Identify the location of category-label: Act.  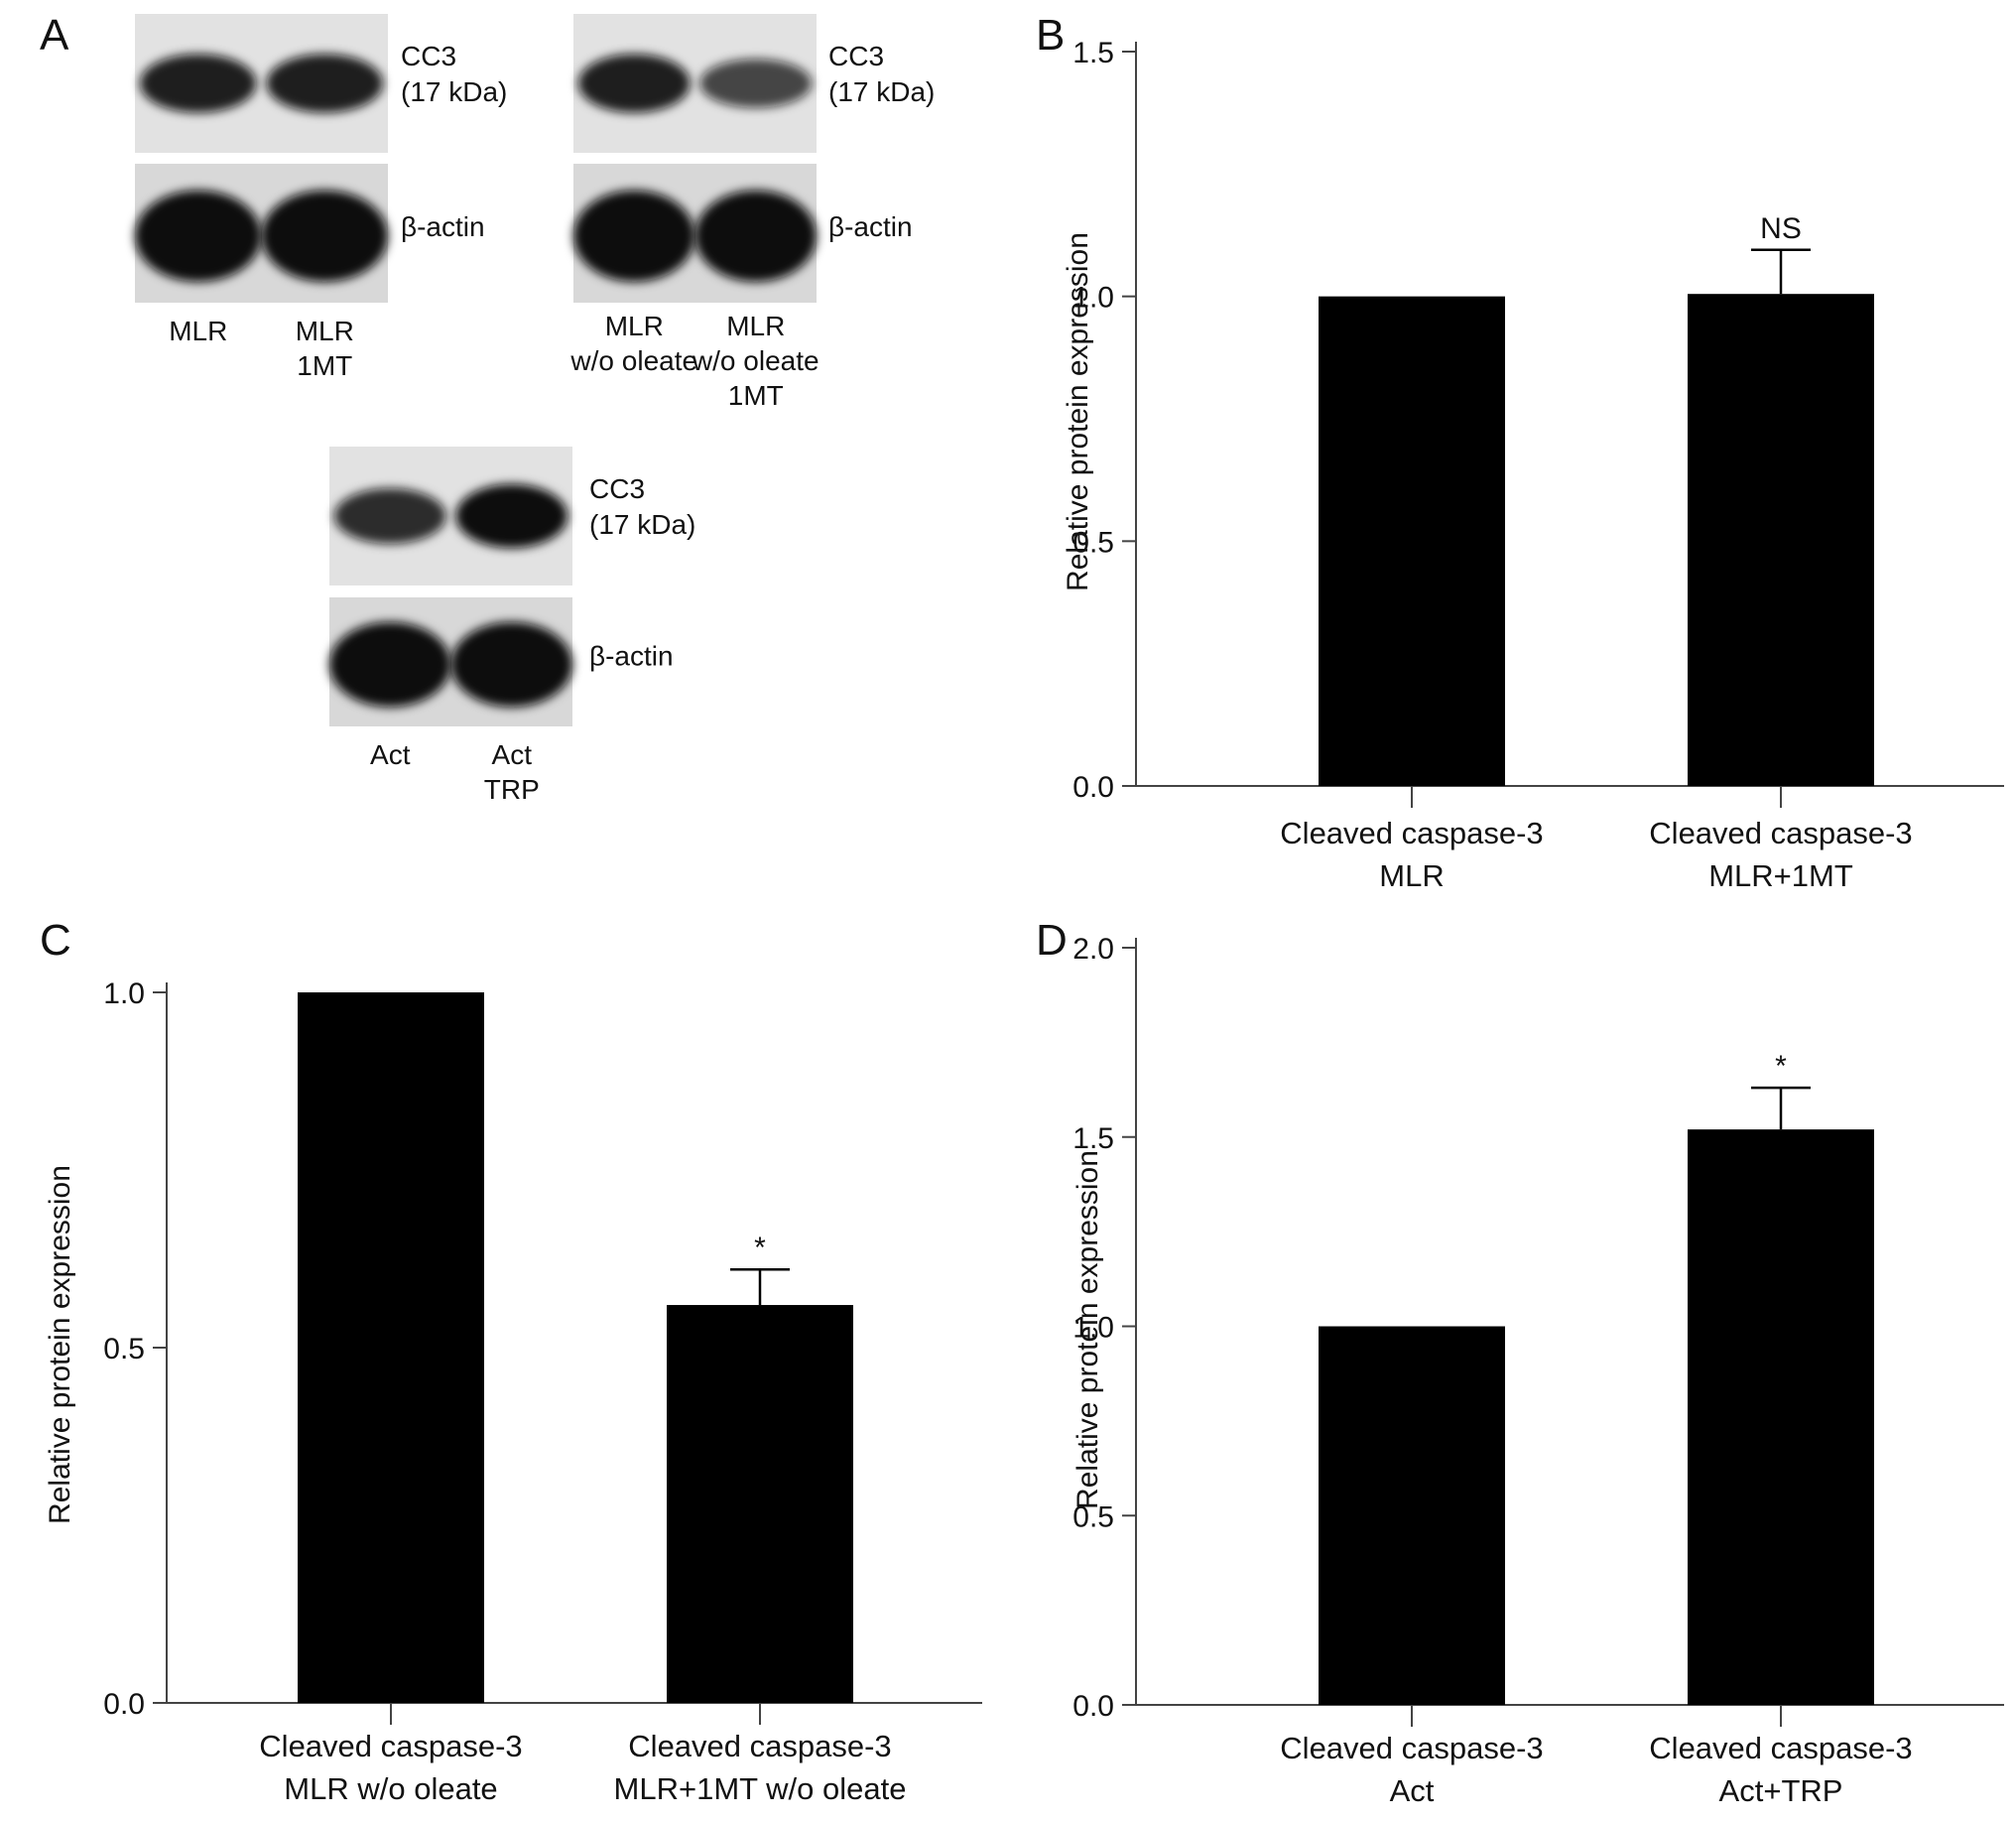
(1412, 1790).